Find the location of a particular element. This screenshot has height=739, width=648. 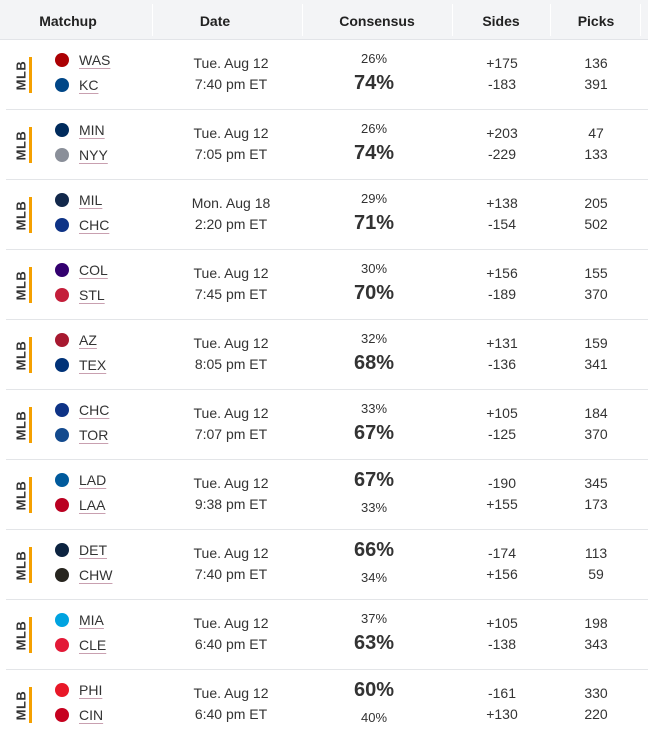

team-away: AZ is located at coordinates (76, 340).